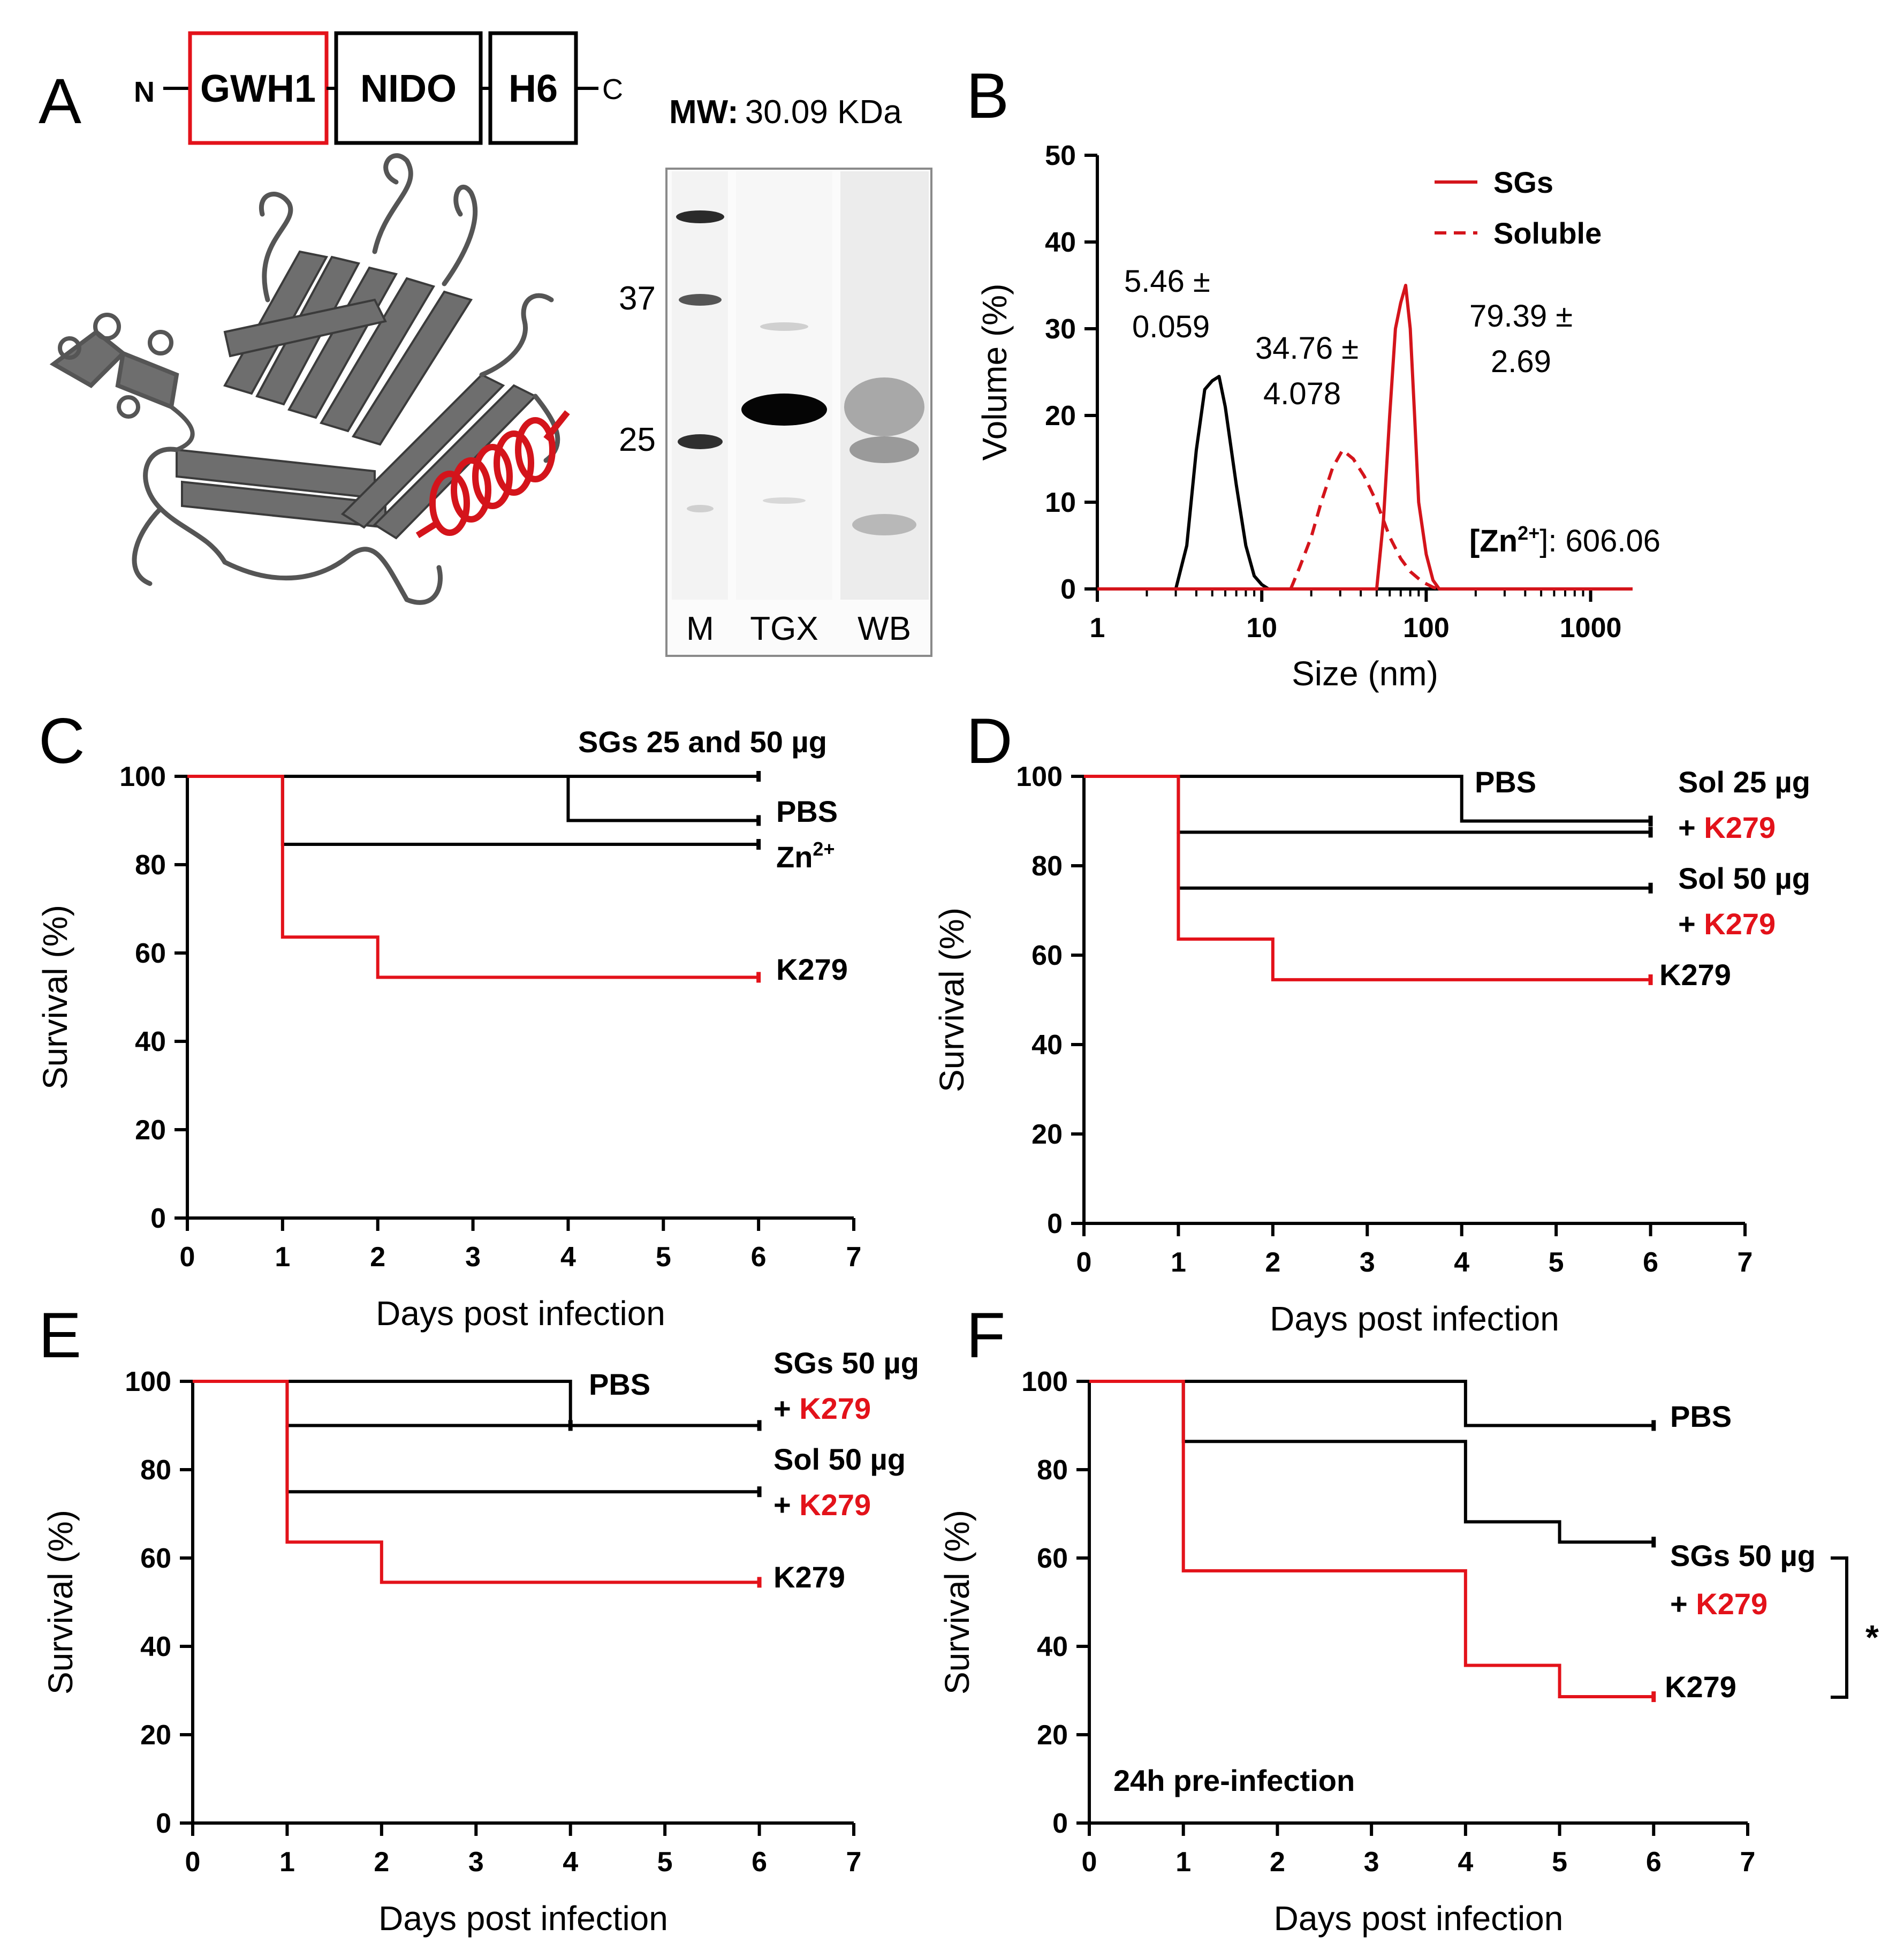 This screenshot has height=1951, width=1904. I want to click on wb-band, so click(884, 406).